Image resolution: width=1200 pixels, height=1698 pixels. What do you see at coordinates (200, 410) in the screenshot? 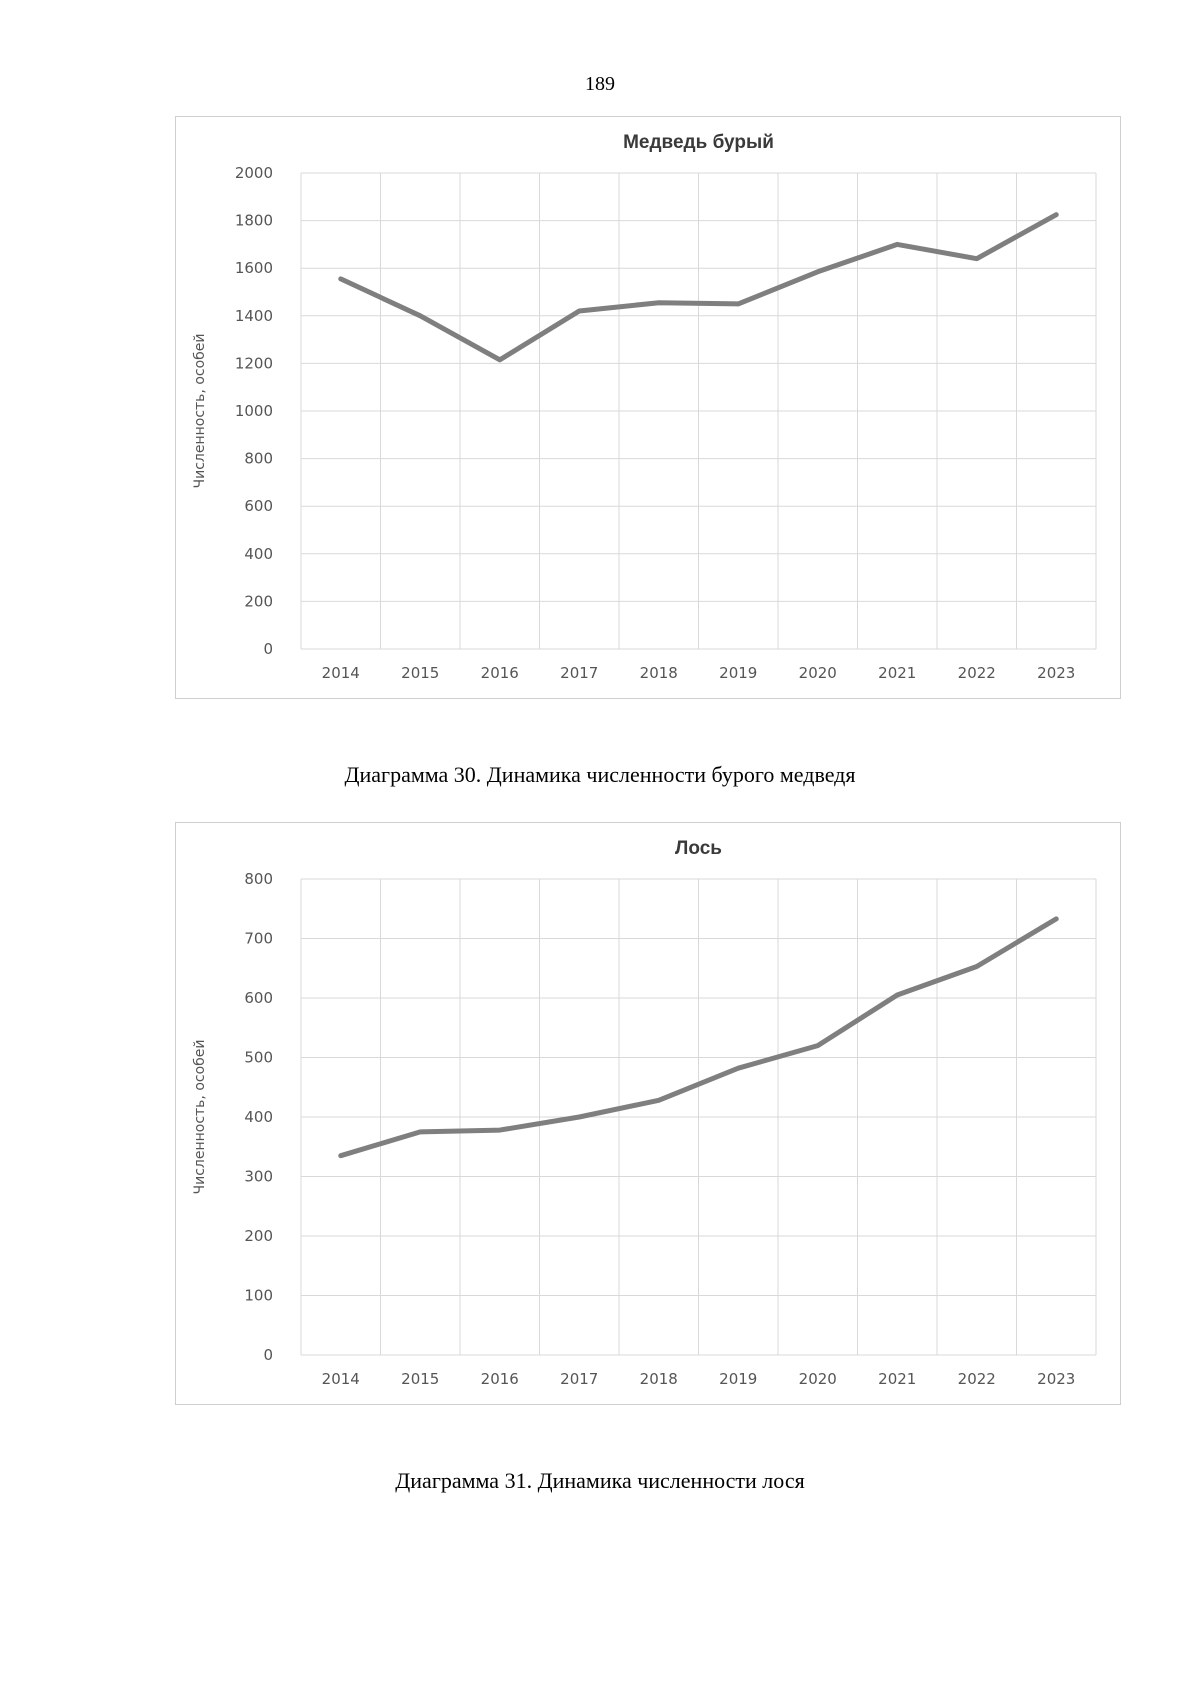
I see `bear-chart-ylabel: Численность, особей` at bounding box center [200, 410].